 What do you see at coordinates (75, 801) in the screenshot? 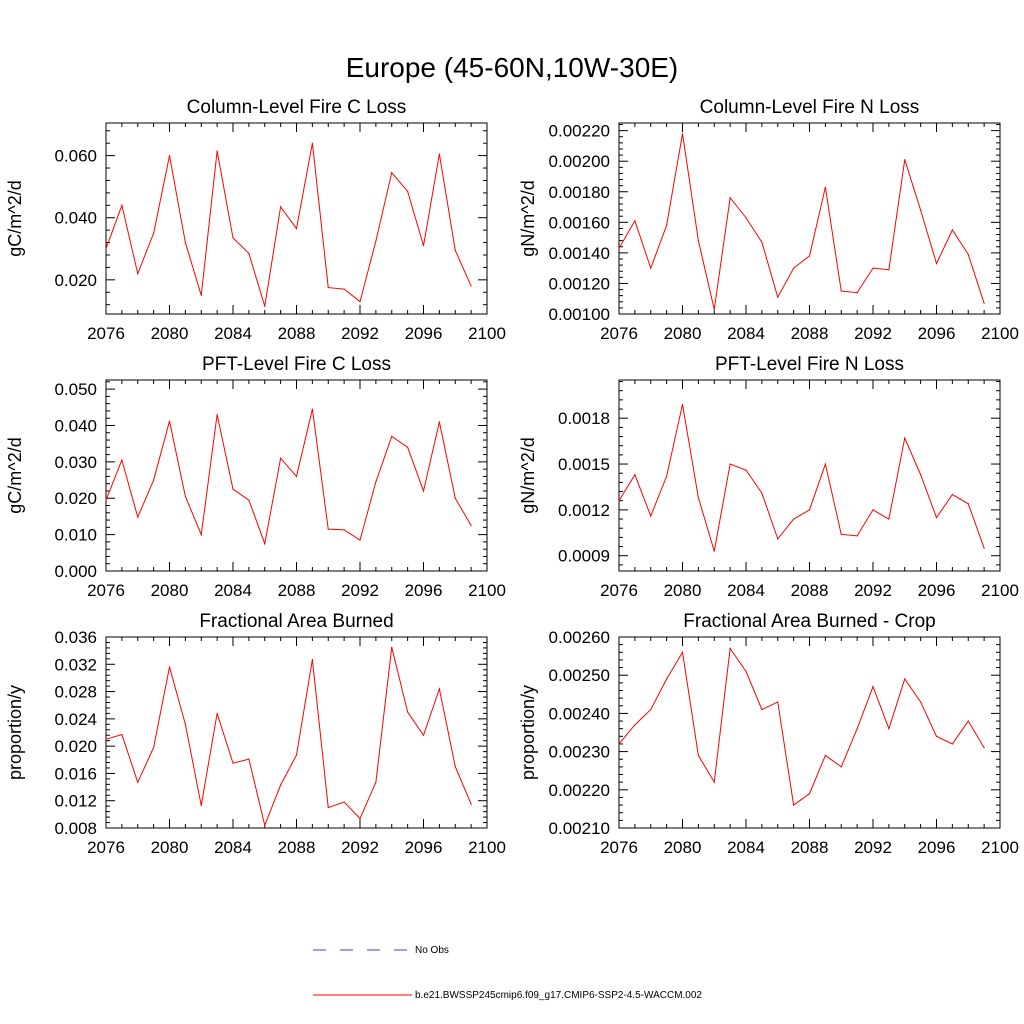
I see `y-tick-label: 0.012` at bounding box center [75, 801].